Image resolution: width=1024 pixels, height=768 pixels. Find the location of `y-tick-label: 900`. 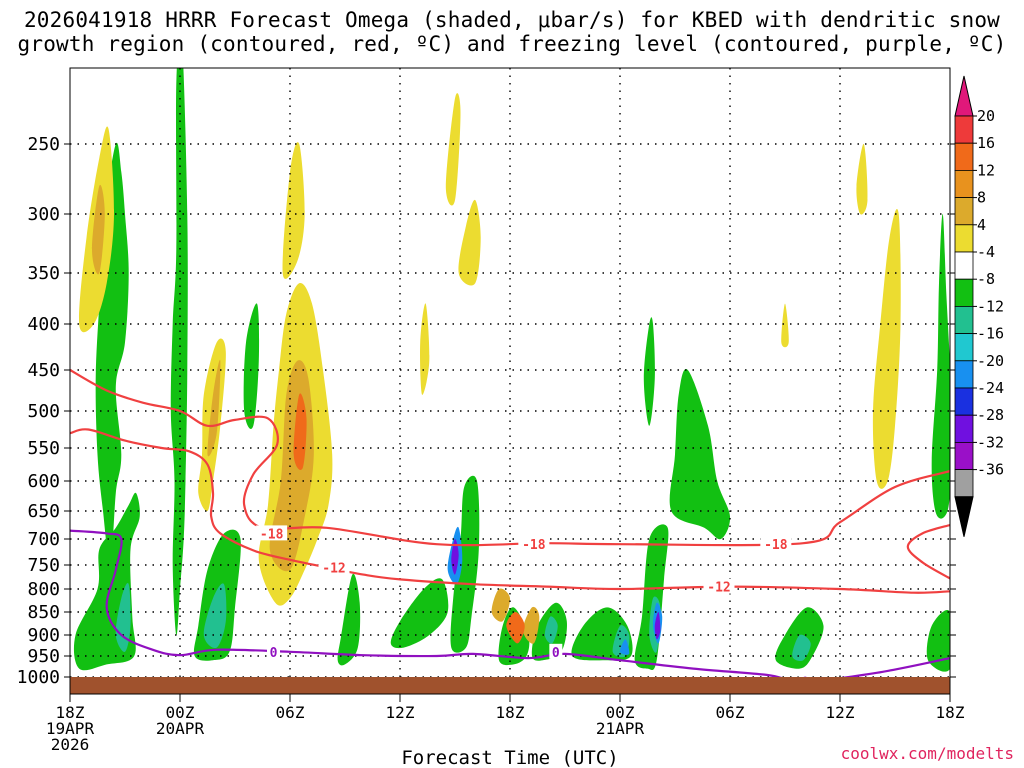

y-tick-label: 900 is located at coordinates (43, 635).